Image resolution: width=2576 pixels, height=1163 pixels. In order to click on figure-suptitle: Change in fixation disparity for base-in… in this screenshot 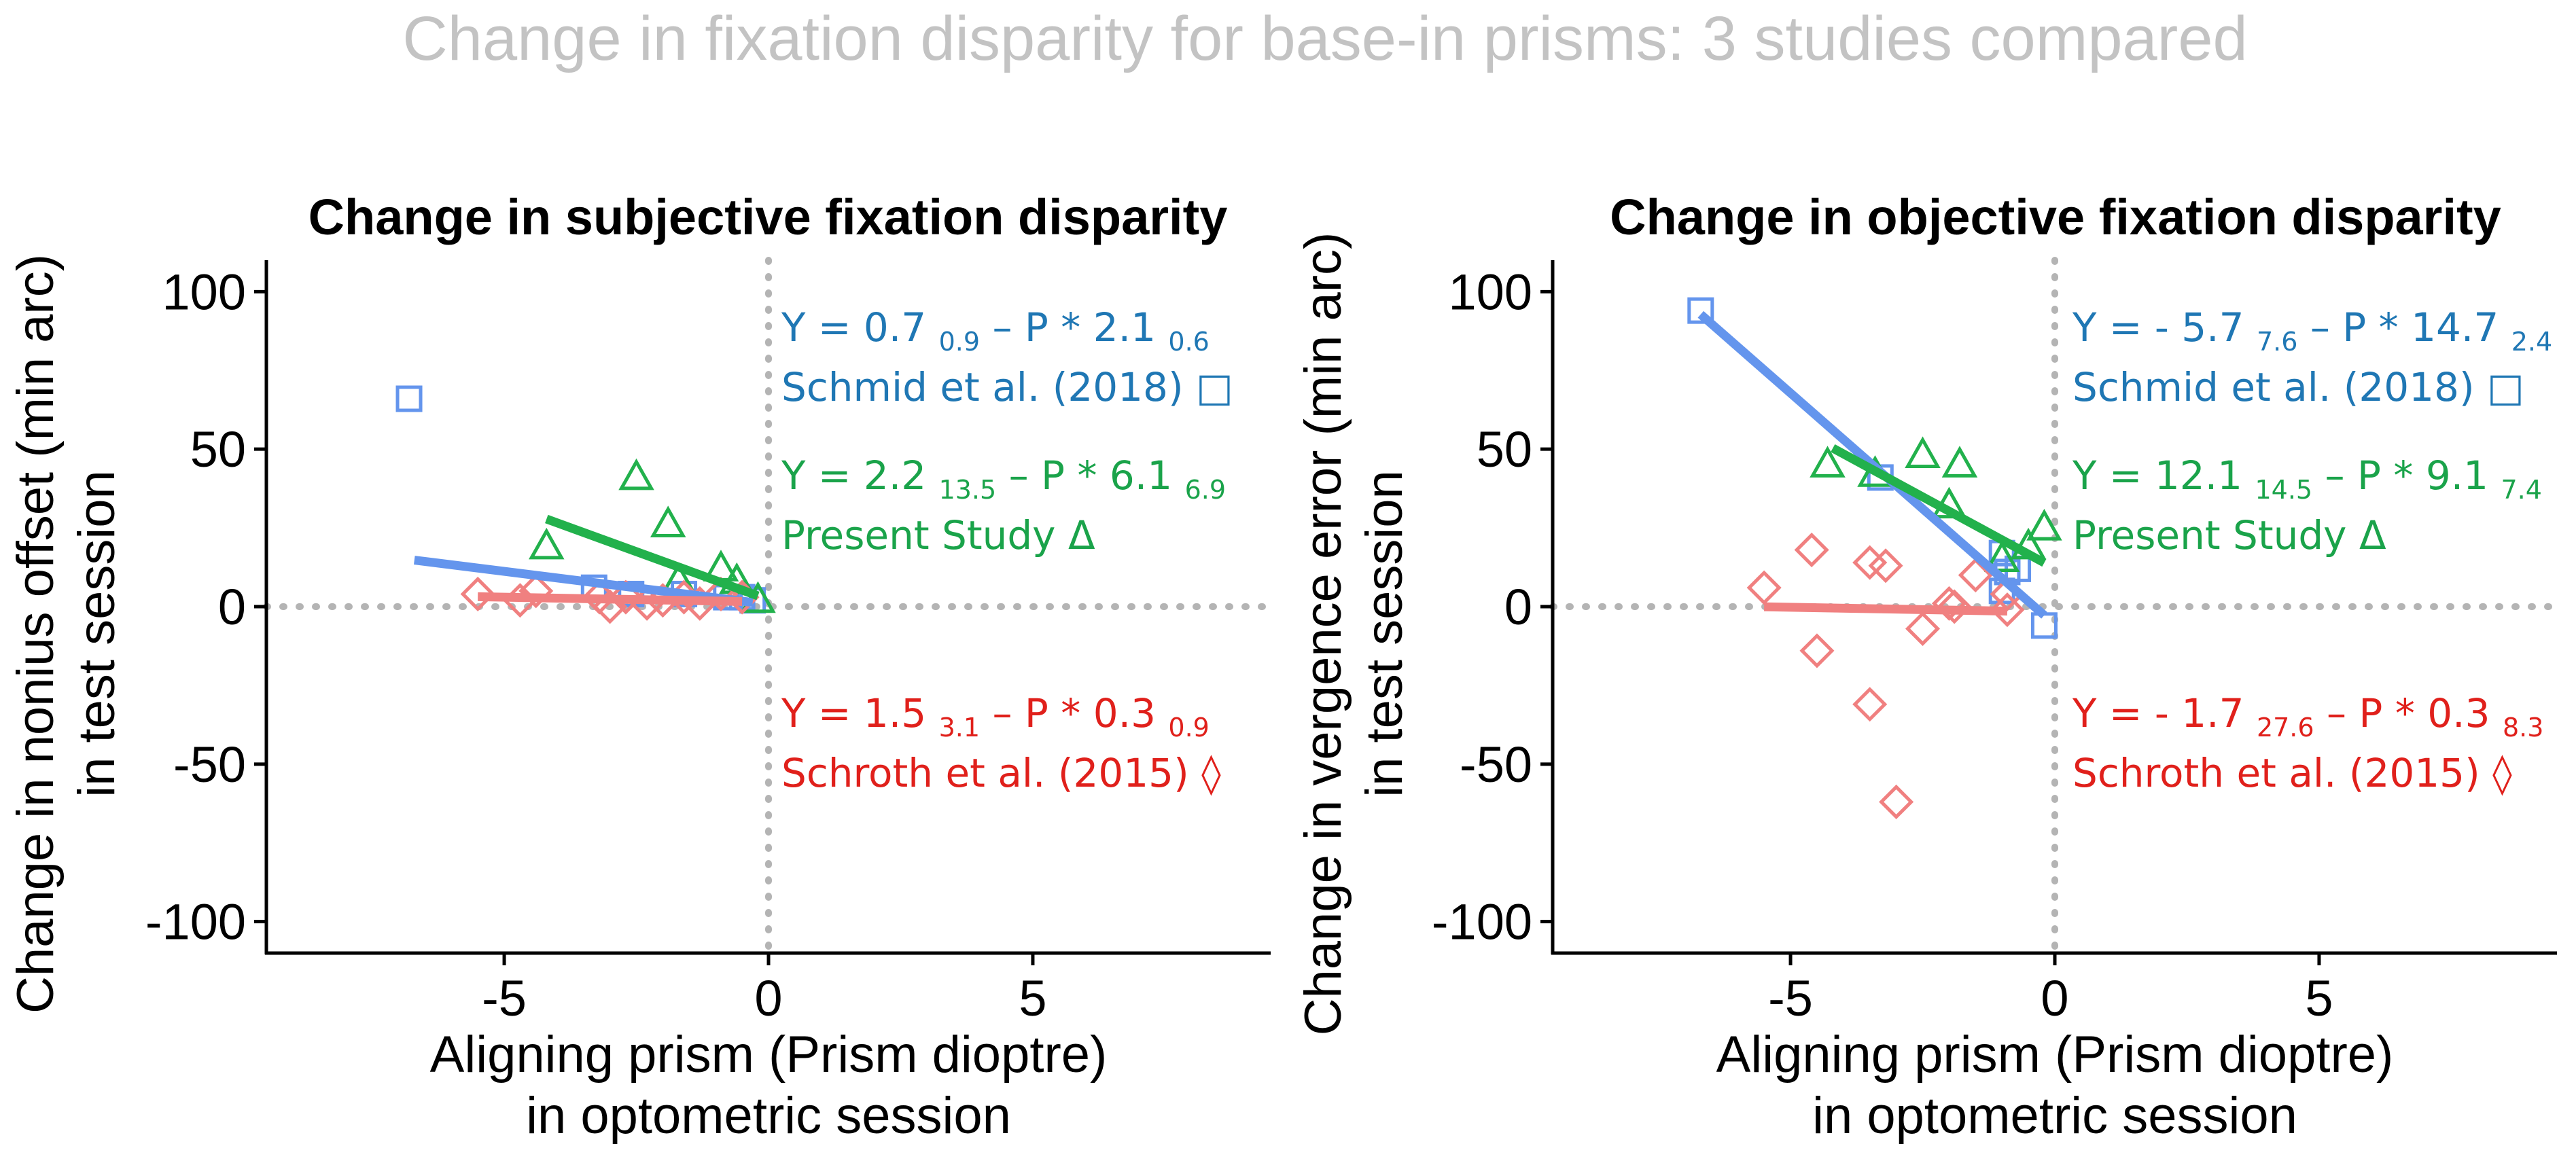, I will do `click(1324, 38)`.